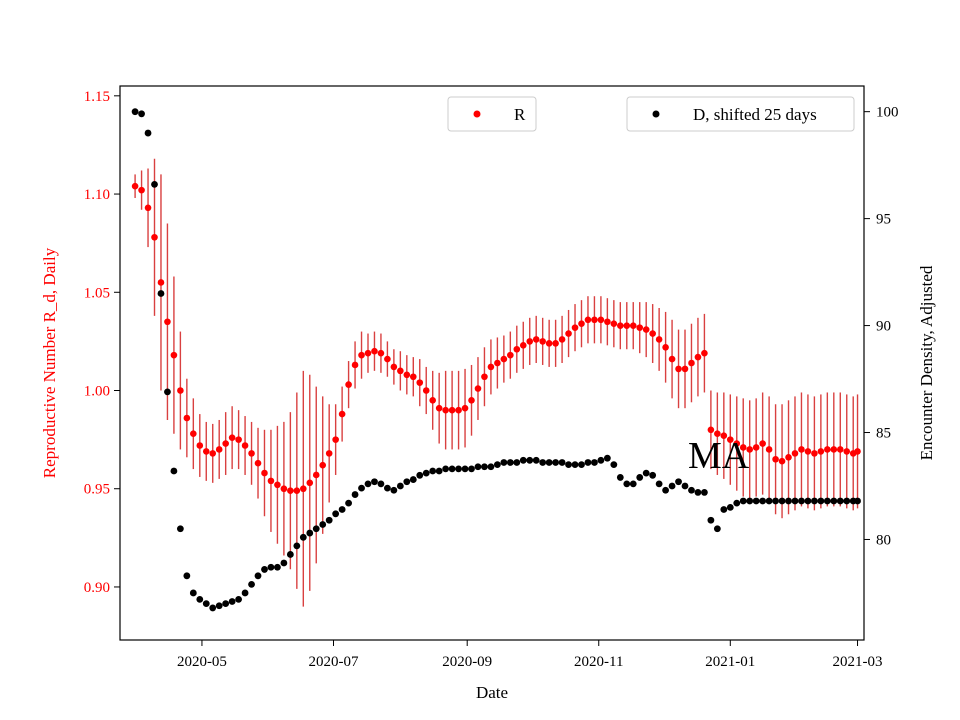  I want to click on right-y-tick-label: 100, so click(887, 113).